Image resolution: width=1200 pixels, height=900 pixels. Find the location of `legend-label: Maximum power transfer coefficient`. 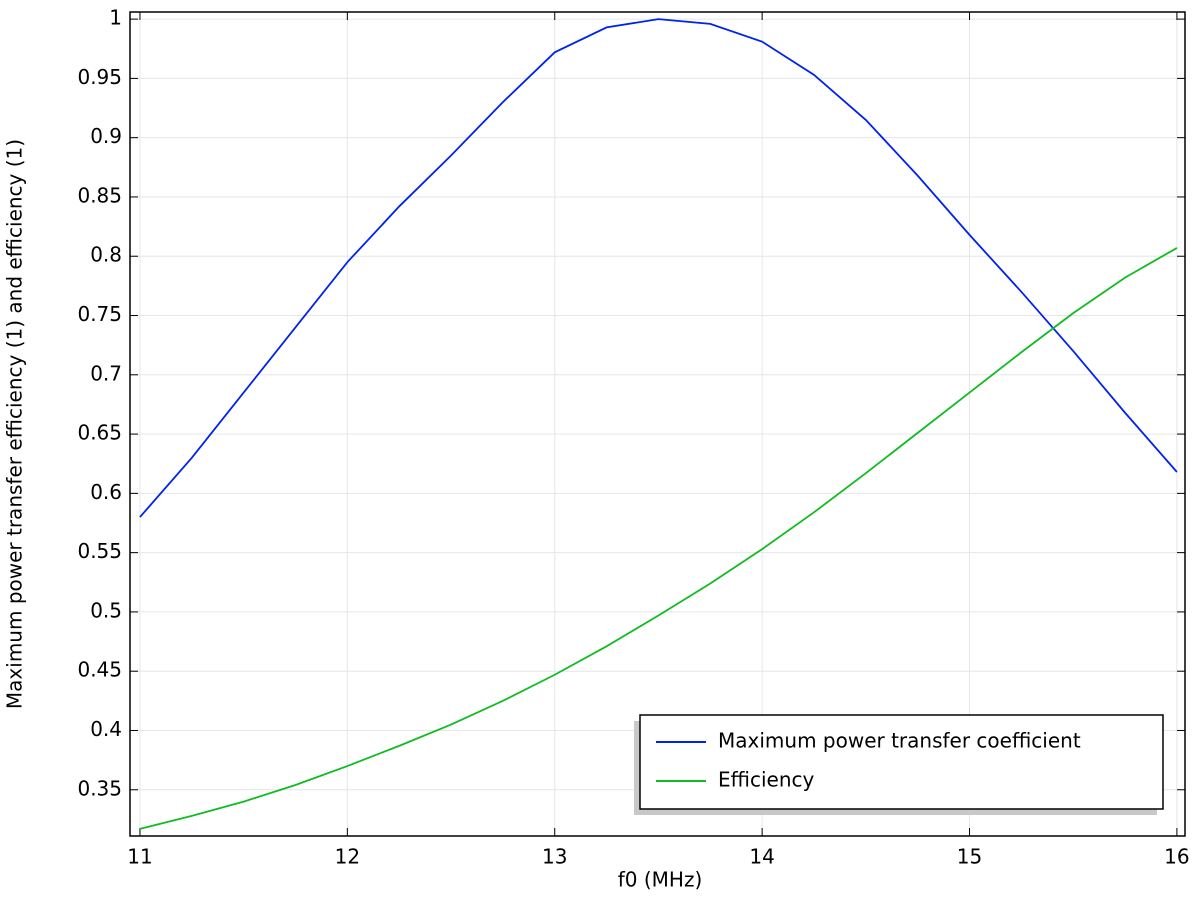

legend-label: Maximum power transfer coefficient is located at coordinates (899, 741).